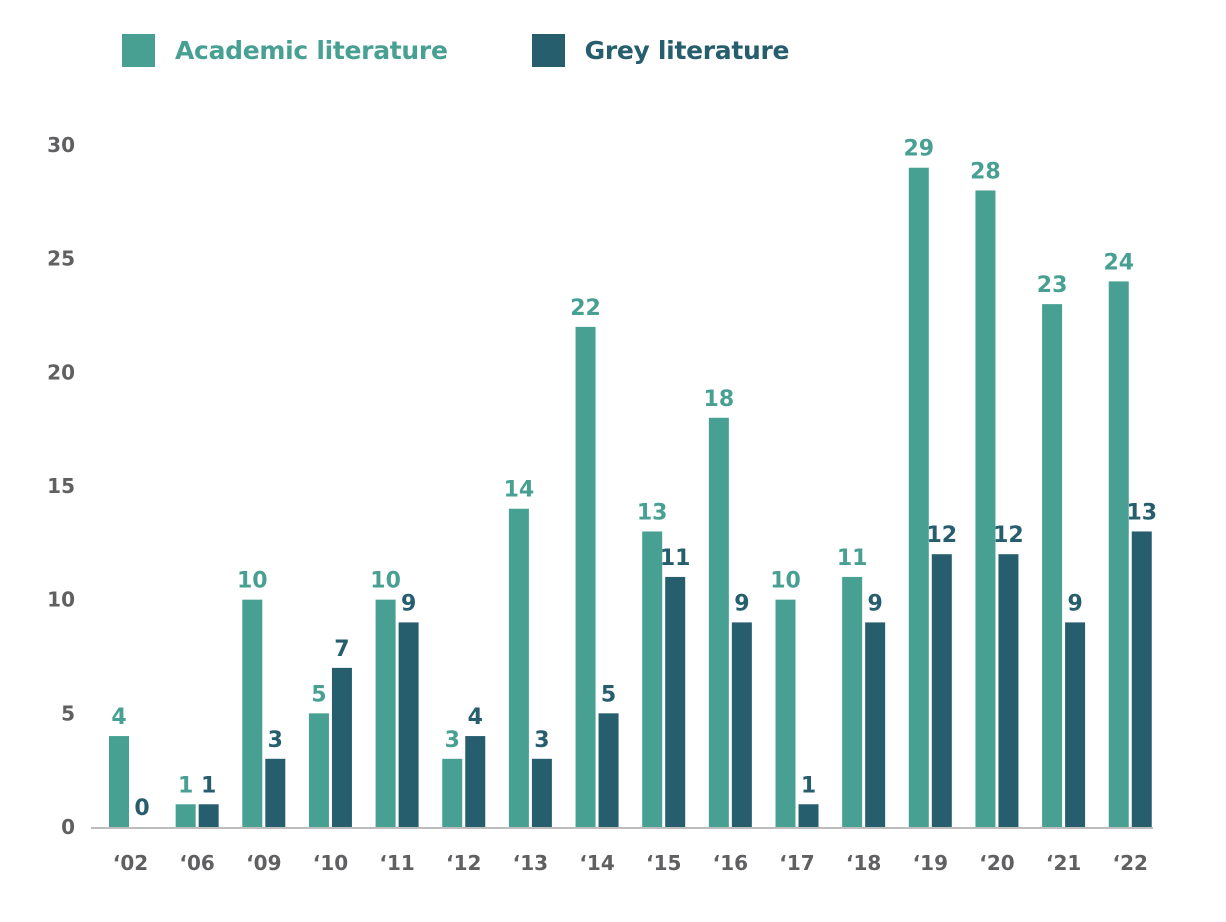  What do you see at coordinates (452, 740) in the screenshot?
I see `data-label-academic: 3` at bounding box center [452, 740].